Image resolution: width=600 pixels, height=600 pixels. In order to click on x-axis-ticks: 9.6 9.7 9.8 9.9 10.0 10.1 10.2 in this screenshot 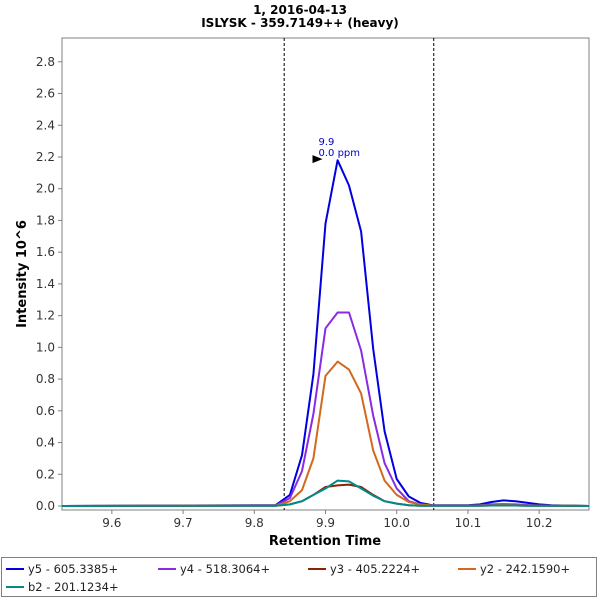, I will do `click(327, 520)`.